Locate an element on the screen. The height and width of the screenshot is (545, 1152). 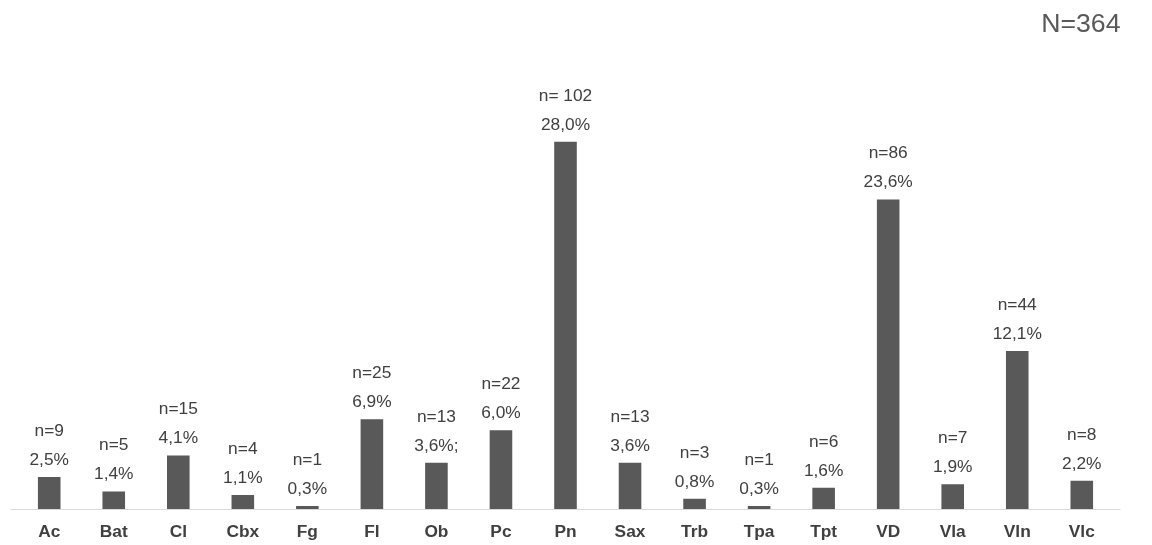
x-tick-label: Vla is located at coordinates (953, 530).